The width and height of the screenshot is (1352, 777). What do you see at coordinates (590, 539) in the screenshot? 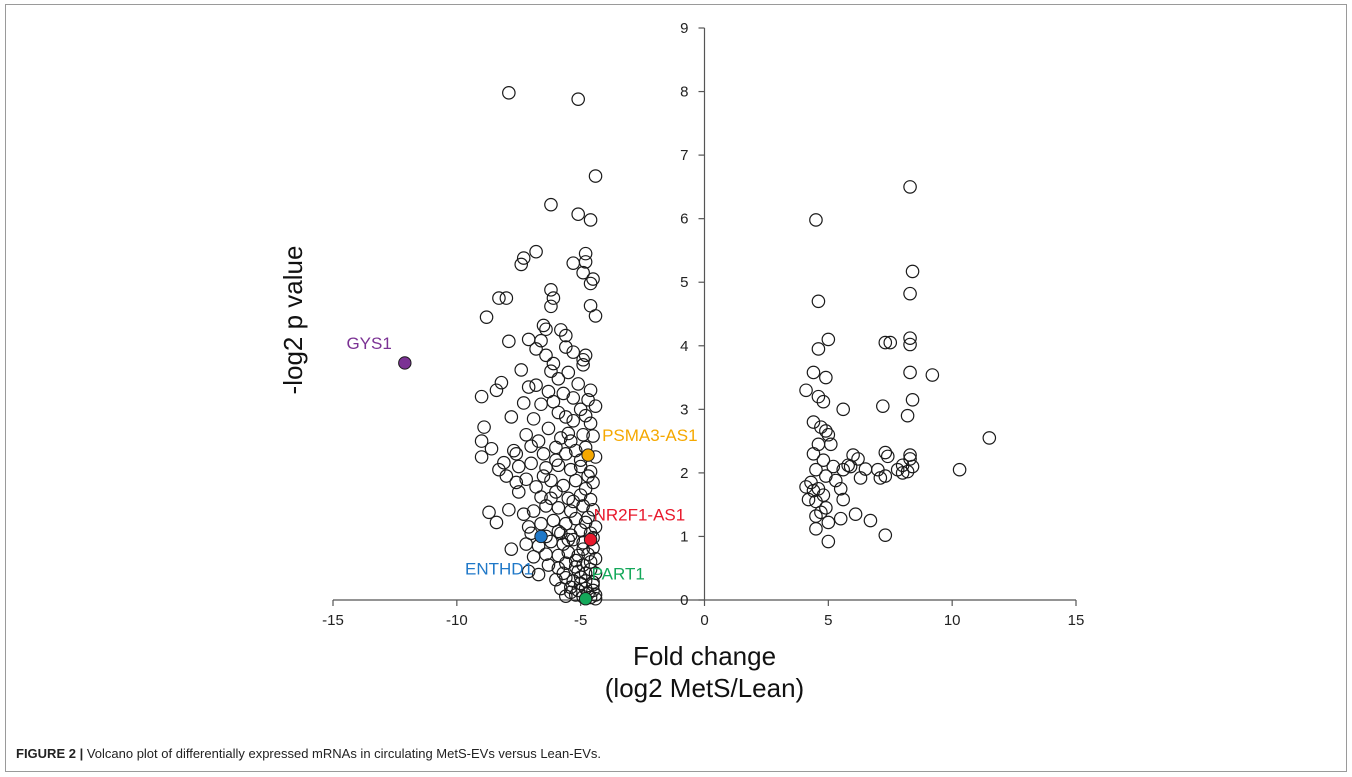
I see `highlight-point-nr2f1-as1` at bounding box center [590, 539].